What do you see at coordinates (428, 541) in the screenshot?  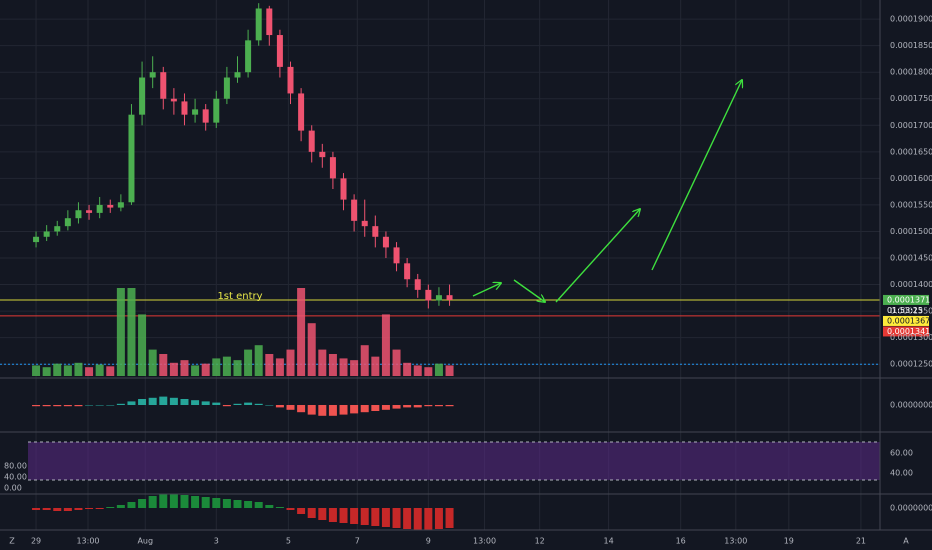 I see `x-tick-label: 9` at bounding box center [428, 541].